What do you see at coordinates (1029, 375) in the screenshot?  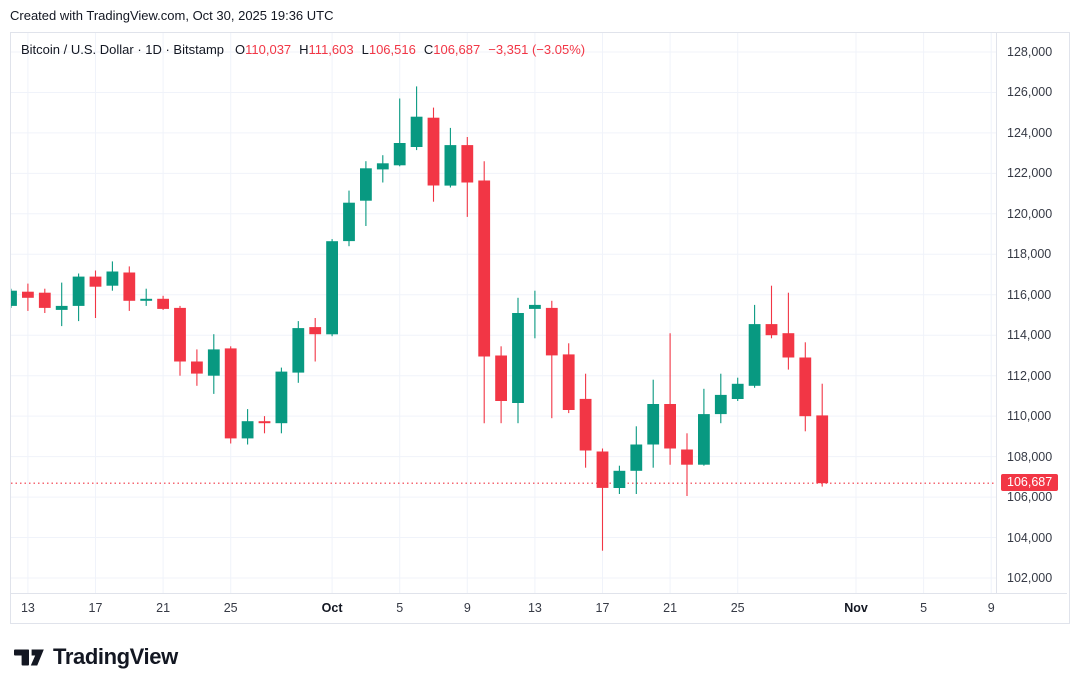 I see `price-tick-label: 112,000` at bounding box center [1029, 375].